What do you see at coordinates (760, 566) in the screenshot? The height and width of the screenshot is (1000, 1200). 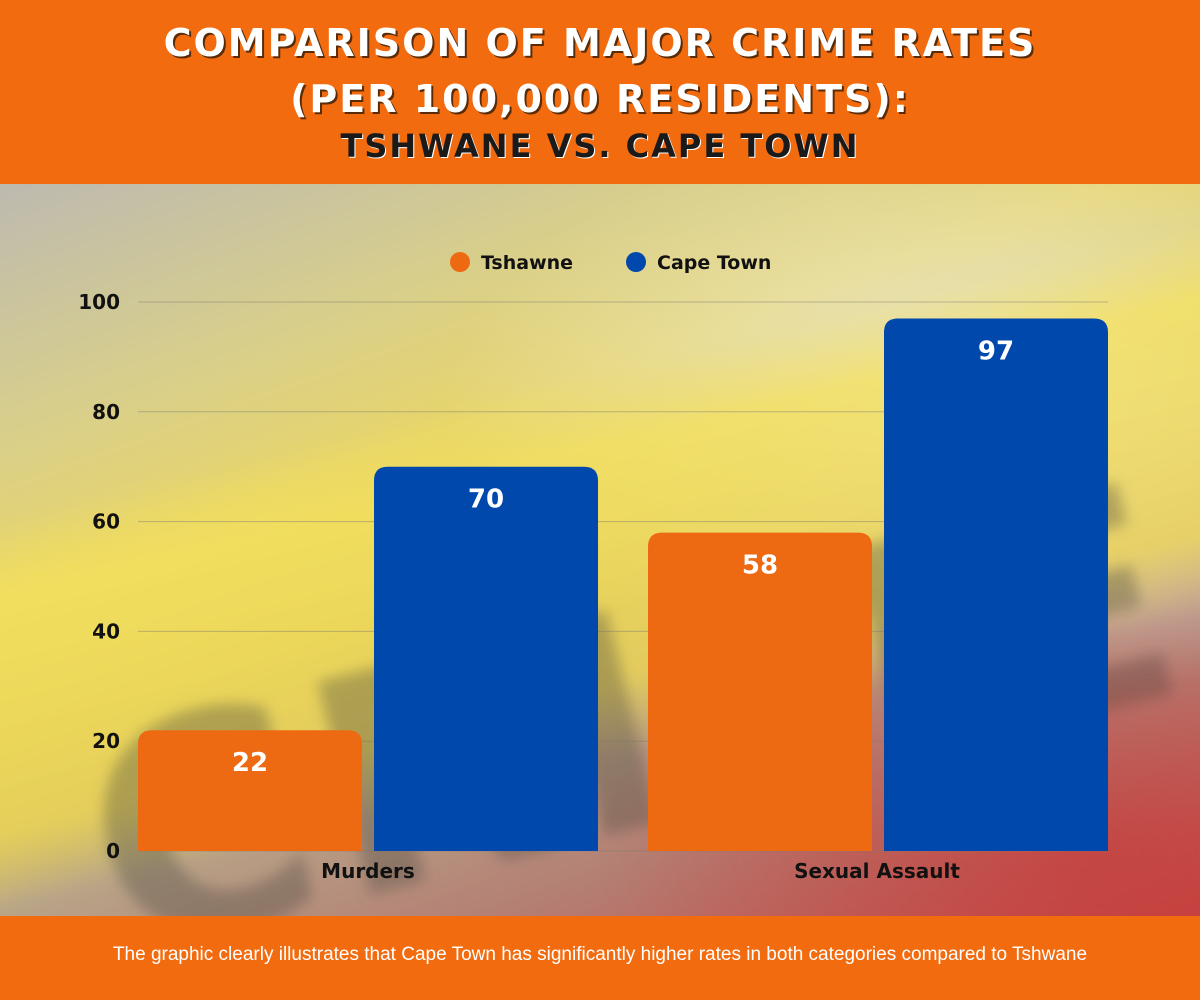 I see `bar-value-label: 58` at bounding box center [760, 566].